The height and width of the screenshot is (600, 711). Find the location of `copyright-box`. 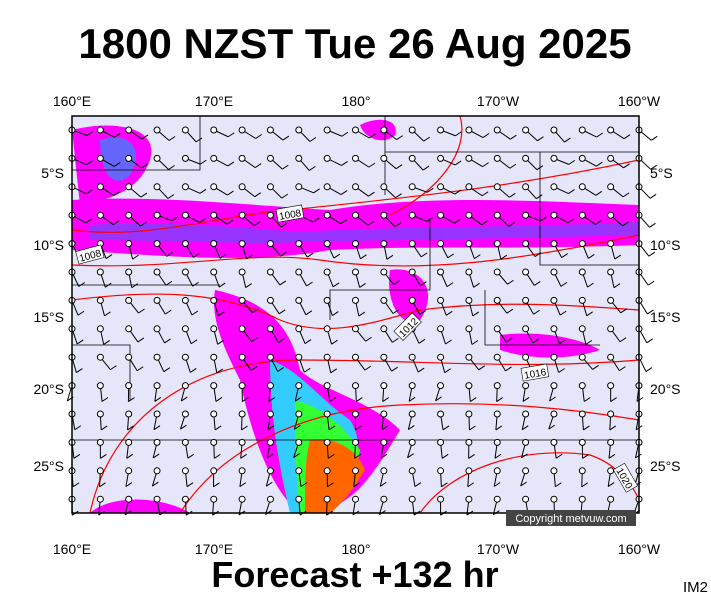

copyright-box is located at coordinates (571, 518).